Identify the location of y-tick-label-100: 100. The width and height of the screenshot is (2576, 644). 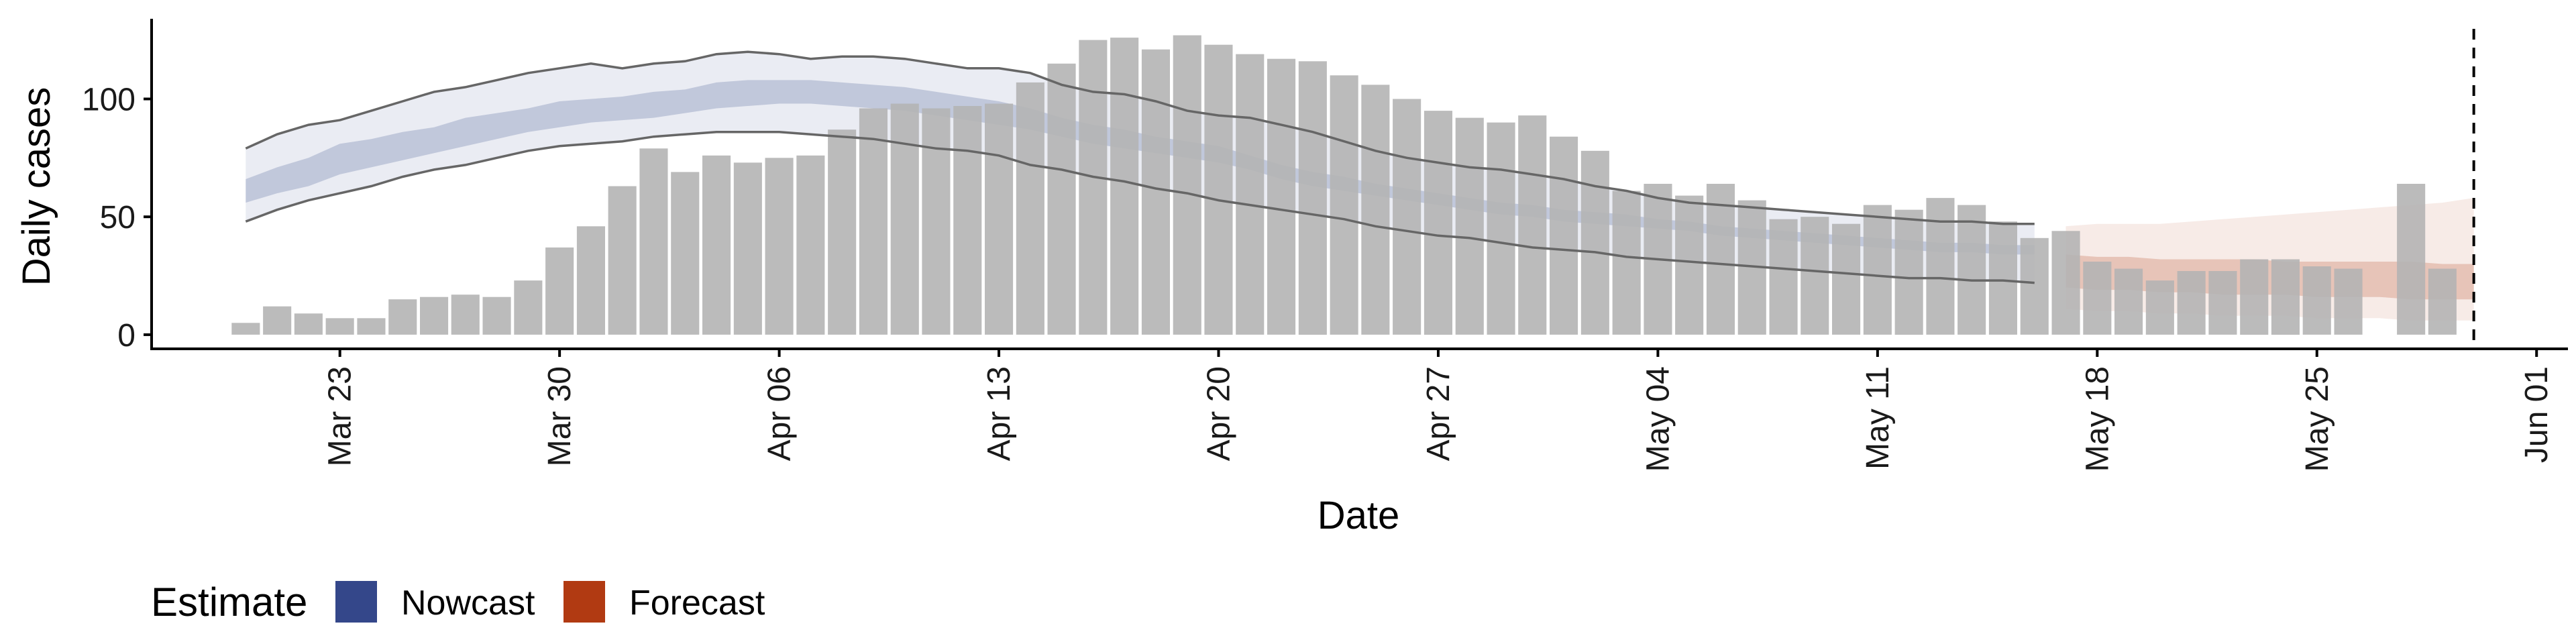
(109, 99).